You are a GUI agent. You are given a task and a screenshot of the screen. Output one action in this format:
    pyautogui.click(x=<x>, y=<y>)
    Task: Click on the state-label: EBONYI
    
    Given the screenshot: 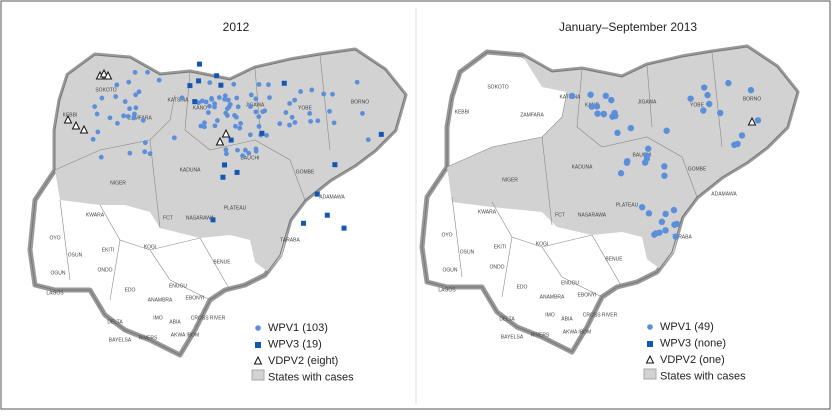 What is the action you would take?
    pyautogui.click(x=195, y=298)
    